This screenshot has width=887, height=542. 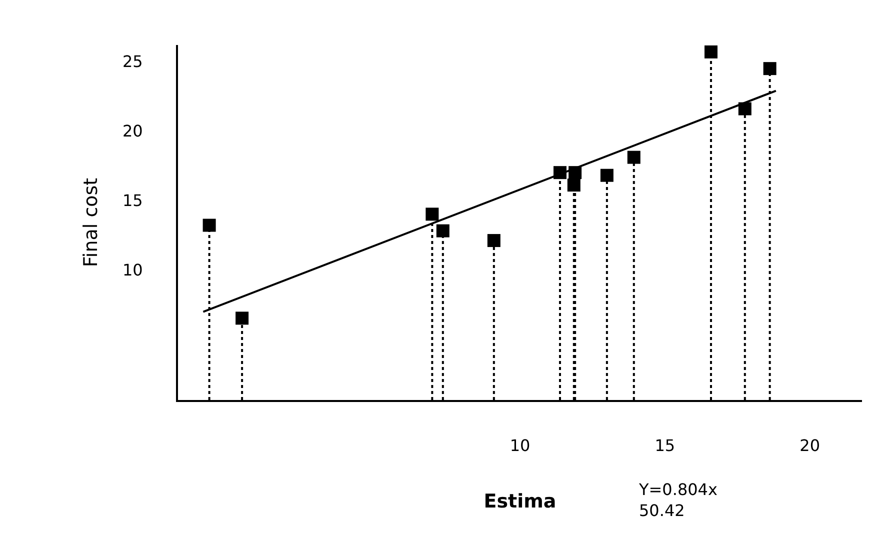 What do you see at coordinates (132, 270) in the screenshot?
I see `y-tick-label: 10` at bounding box center [132, 270].